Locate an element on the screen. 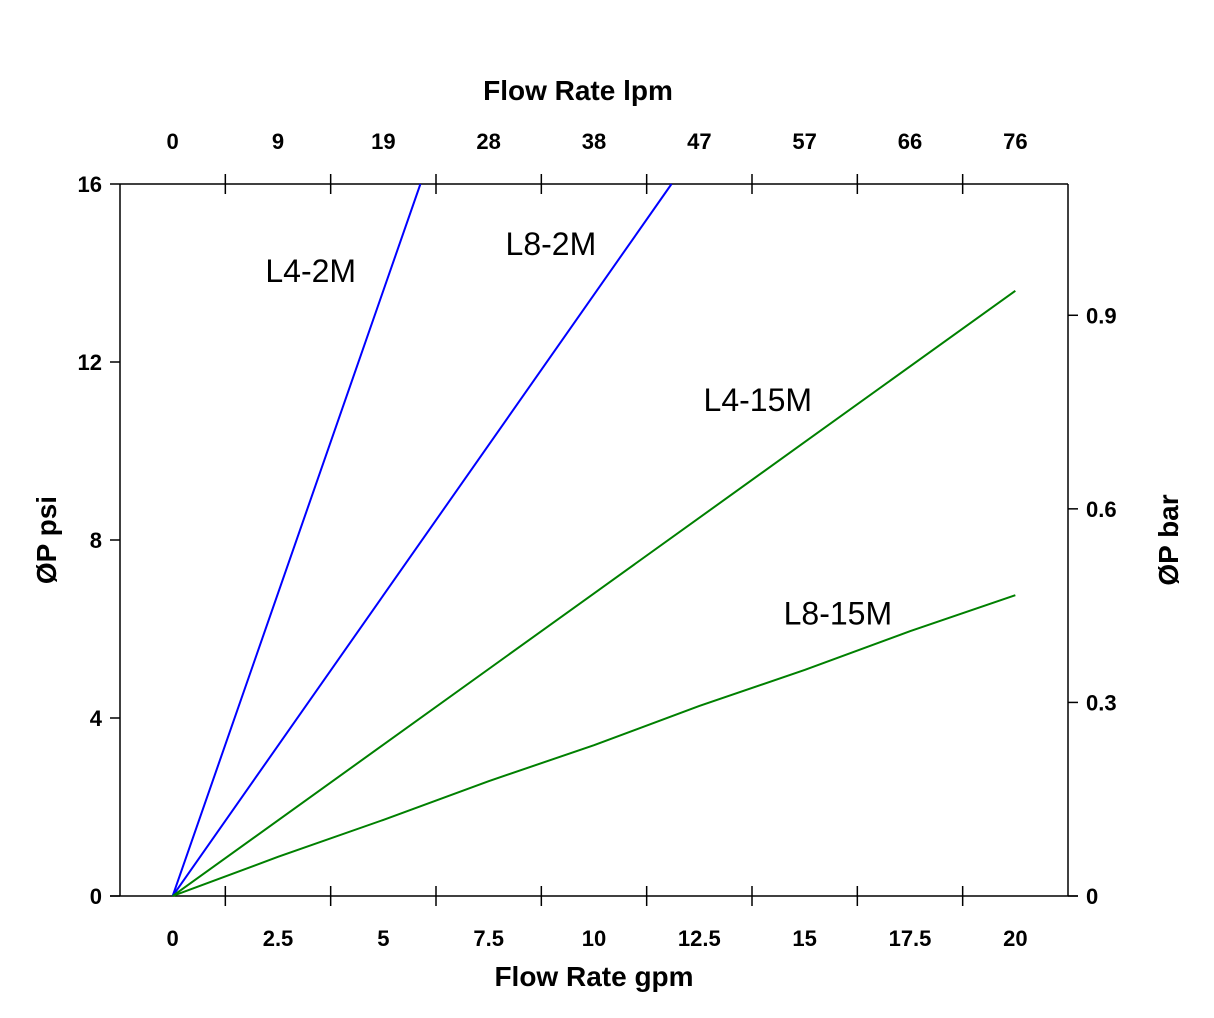 This screenshot has height=1018, width=1214. x-tick-label: 15 is located at coordinates (804, 938).